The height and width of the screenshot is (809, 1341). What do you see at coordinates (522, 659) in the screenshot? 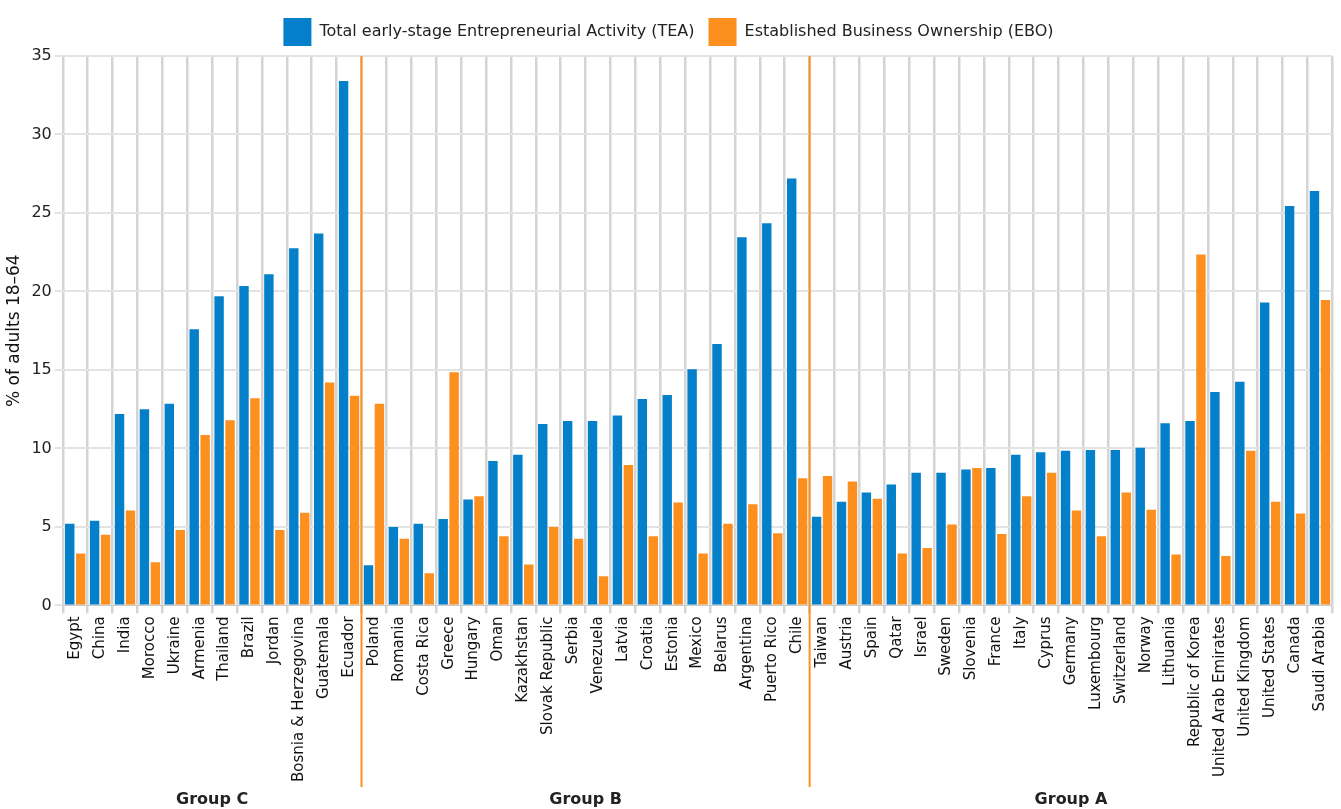
I see `x-tick-label: Kazakhstan` at bounding box center [522, 659].